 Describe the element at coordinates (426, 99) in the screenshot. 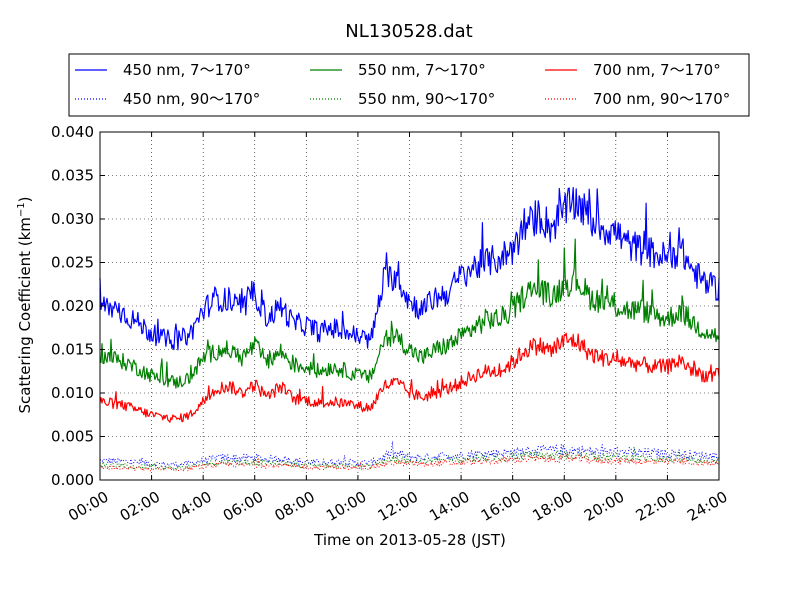

I see `legend-label: 550 nm, 90～170°` at that location.